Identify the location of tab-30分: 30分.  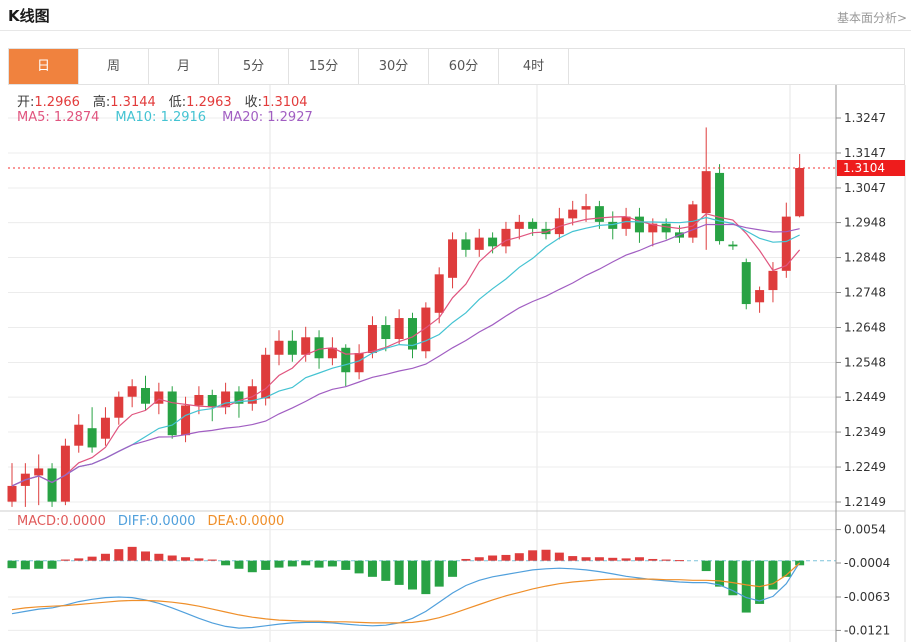
(394, 66).